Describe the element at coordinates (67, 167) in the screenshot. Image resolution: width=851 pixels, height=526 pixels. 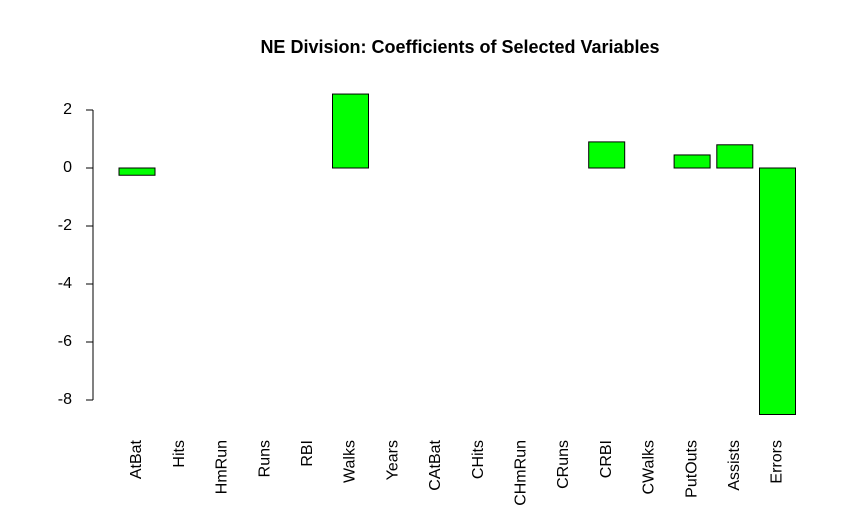
I see `y-tick-label: 0` at that location.